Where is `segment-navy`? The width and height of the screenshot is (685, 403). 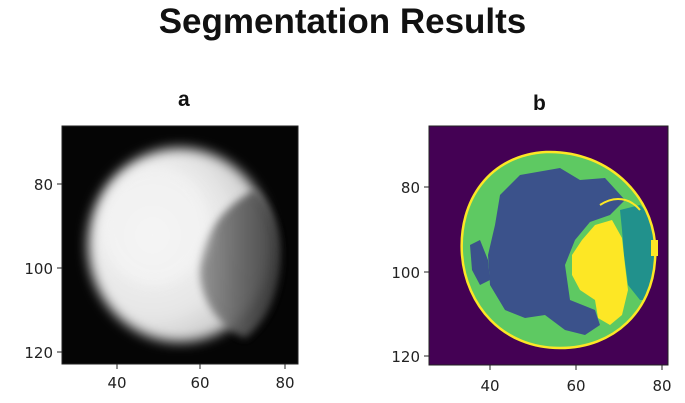
segment-navy is located at coordinates (556, 251).